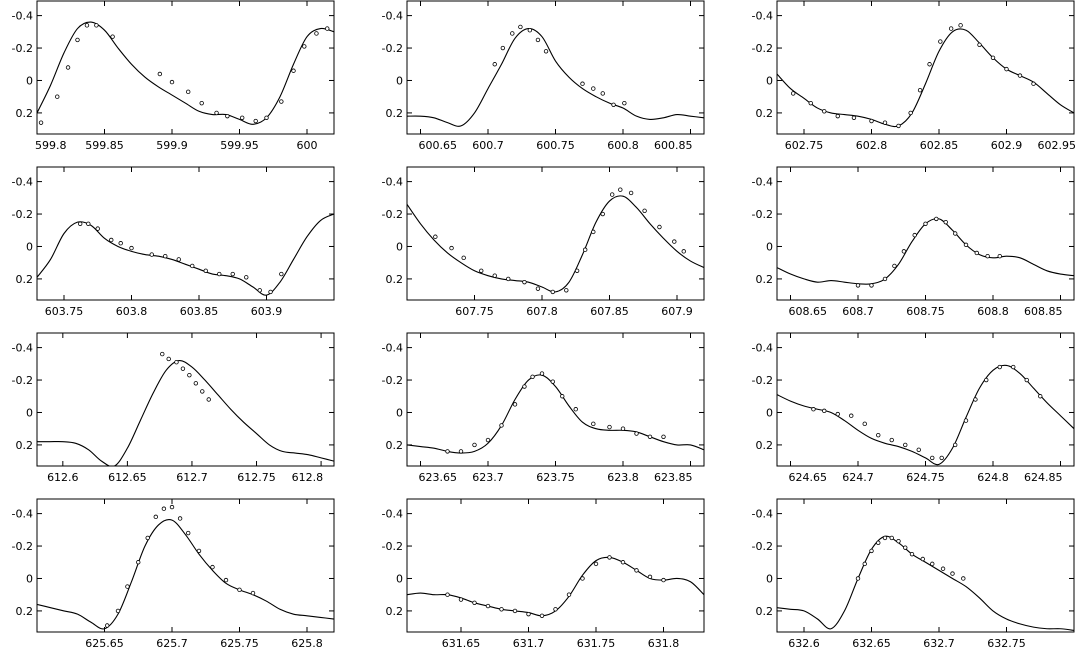  Describe the element at coordinates (762, 48) in the screenshot. I see `y-tick-label: -0.2` at that location.